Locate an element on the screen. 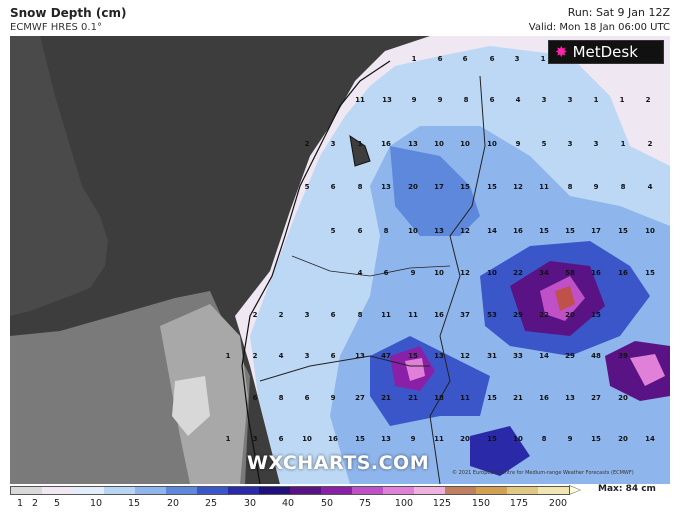 This screenshot has height=522, width=680. ijsselmeer is located at coordinates (360, 150).